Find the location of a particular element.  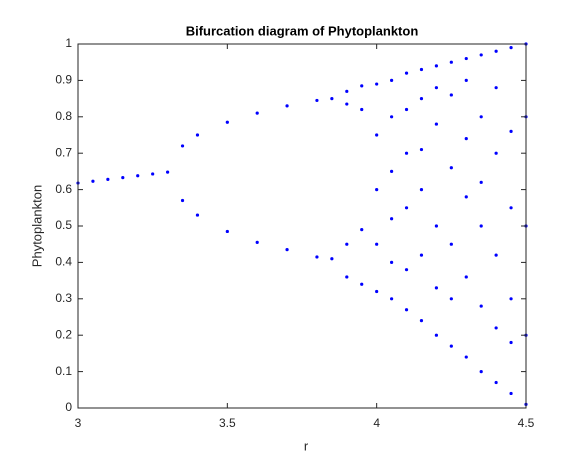

chart-title: Bifurcation diagram of Phytoplankton is located at coordinates (302, 30).